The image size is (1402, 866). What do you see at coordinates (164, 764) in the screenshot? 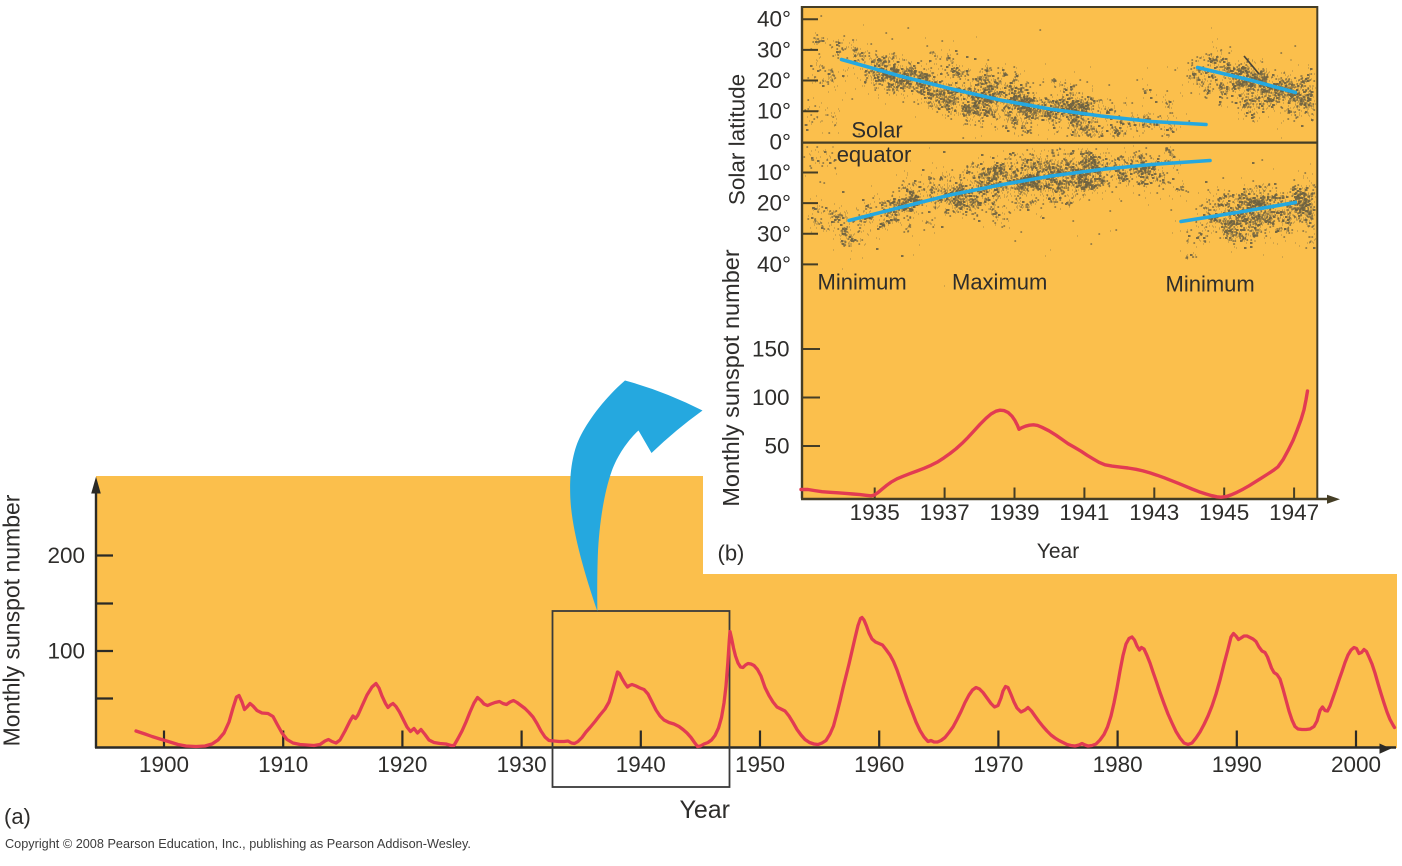
I see `svg-text: 1900` at bounding box center [164, 764].